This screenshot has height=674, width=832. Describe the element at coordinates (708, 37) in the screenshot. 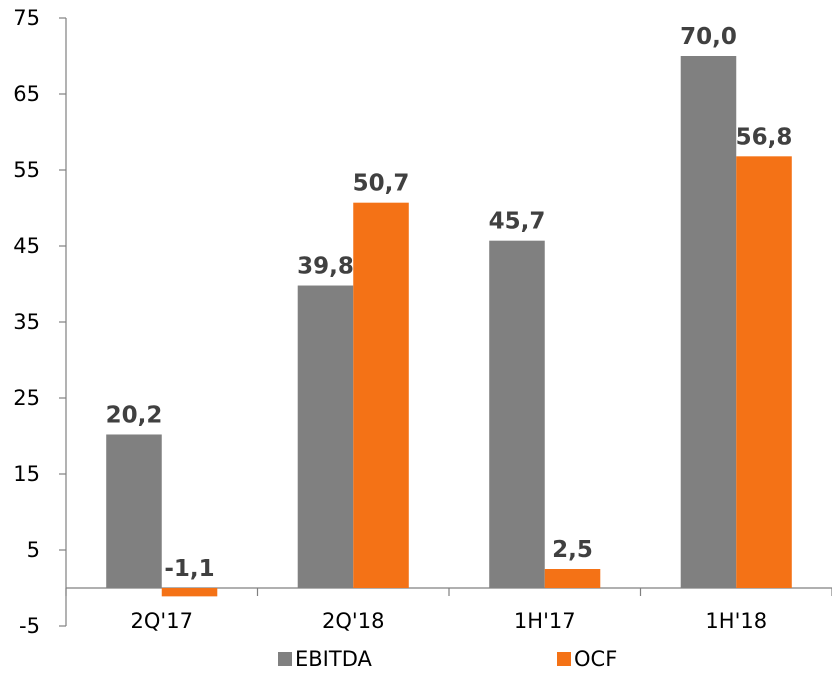

I see `data-label: 70,0` at that location.